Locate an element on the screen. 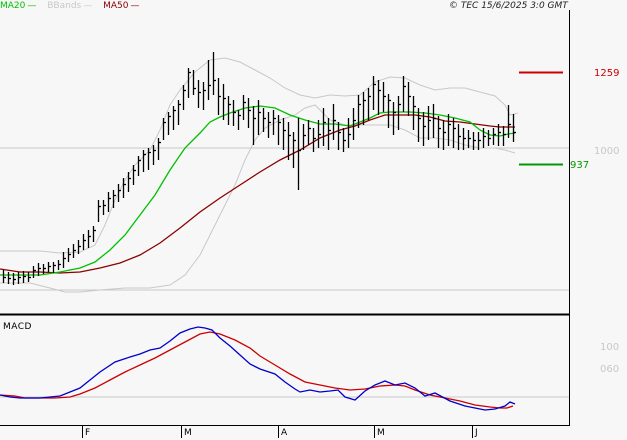  macd-axis-label-060: 060 is located at coordinates (610, 369).